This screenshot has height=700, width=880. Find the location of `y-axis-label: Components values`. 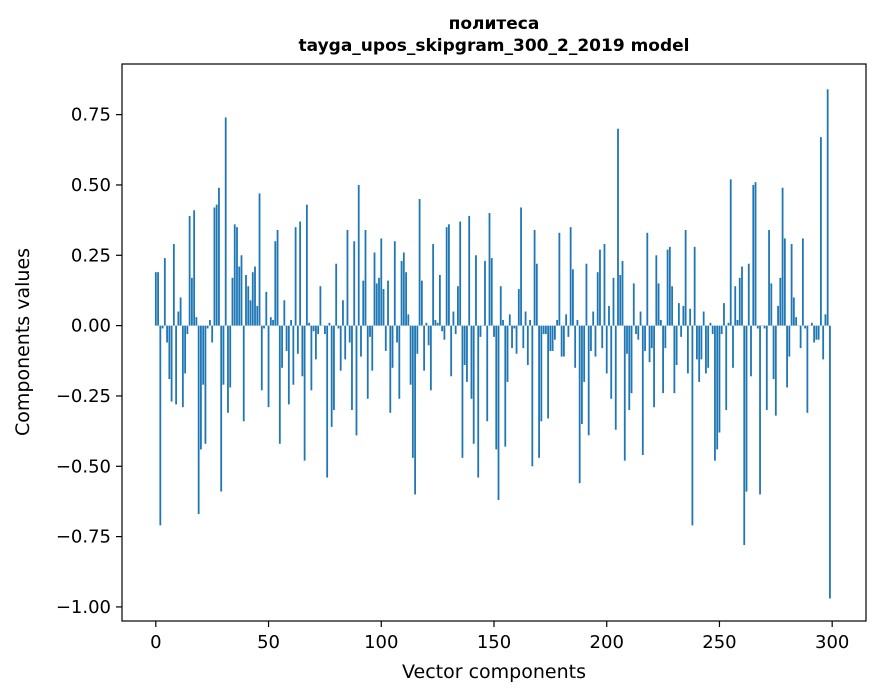

y-axis-label: Components values is located at coordinates (23, 342).